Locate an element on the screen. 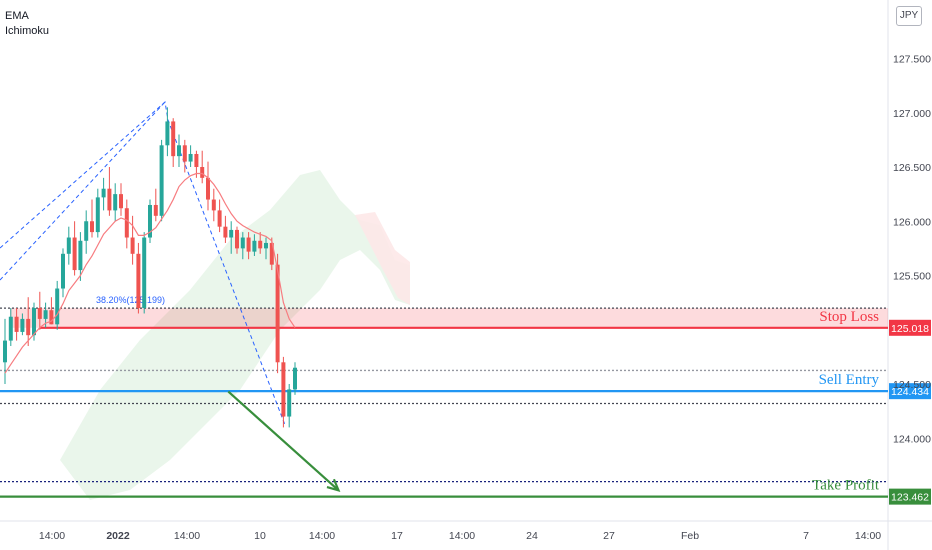 This screenshot has width=932, height=550. stop-loss-zone-rect is located at coordinates (449, 318).